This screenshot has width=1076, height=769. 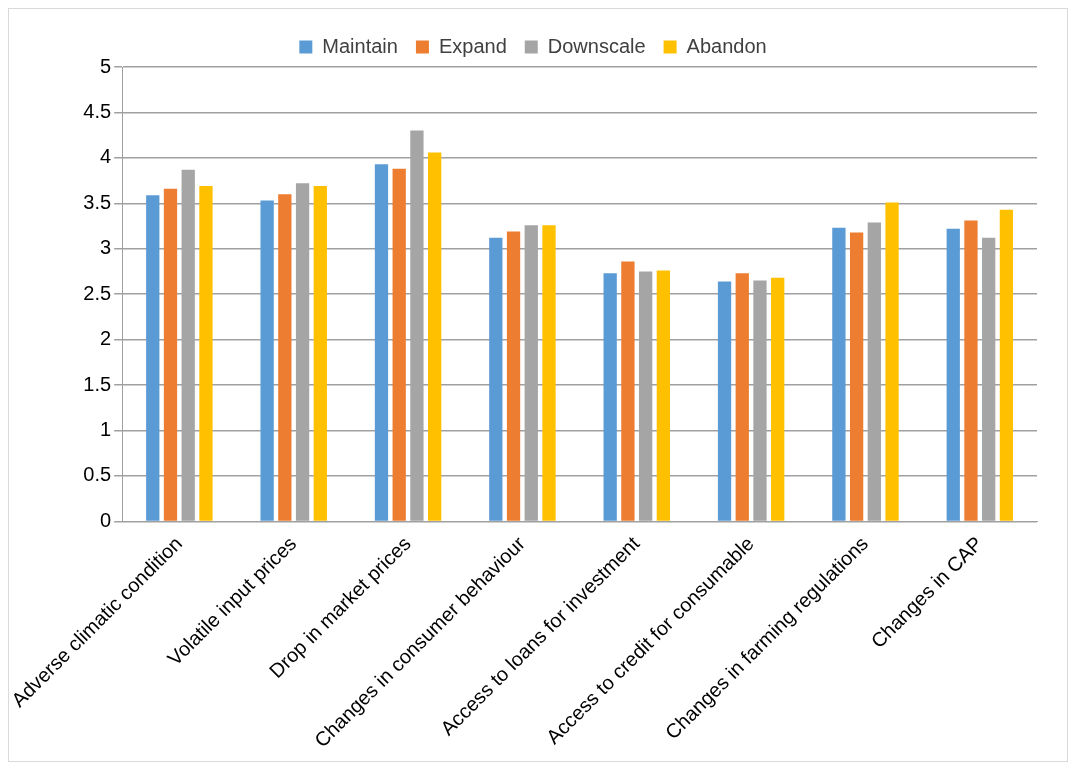 I want to click on legend-label: Downscale, so click(x=596, y=45).